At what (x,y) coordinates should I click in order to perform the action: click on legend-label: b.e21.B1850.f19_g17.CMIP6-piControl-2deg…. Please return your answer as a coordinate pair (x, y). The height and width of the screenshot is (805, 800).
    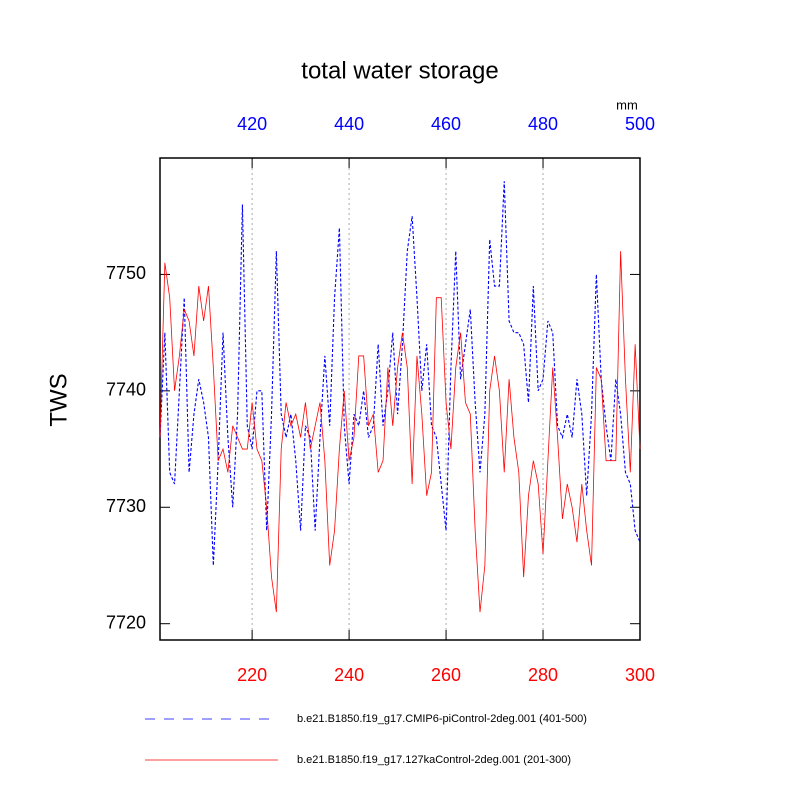
    Looking at the image, I should click on (442, 719).